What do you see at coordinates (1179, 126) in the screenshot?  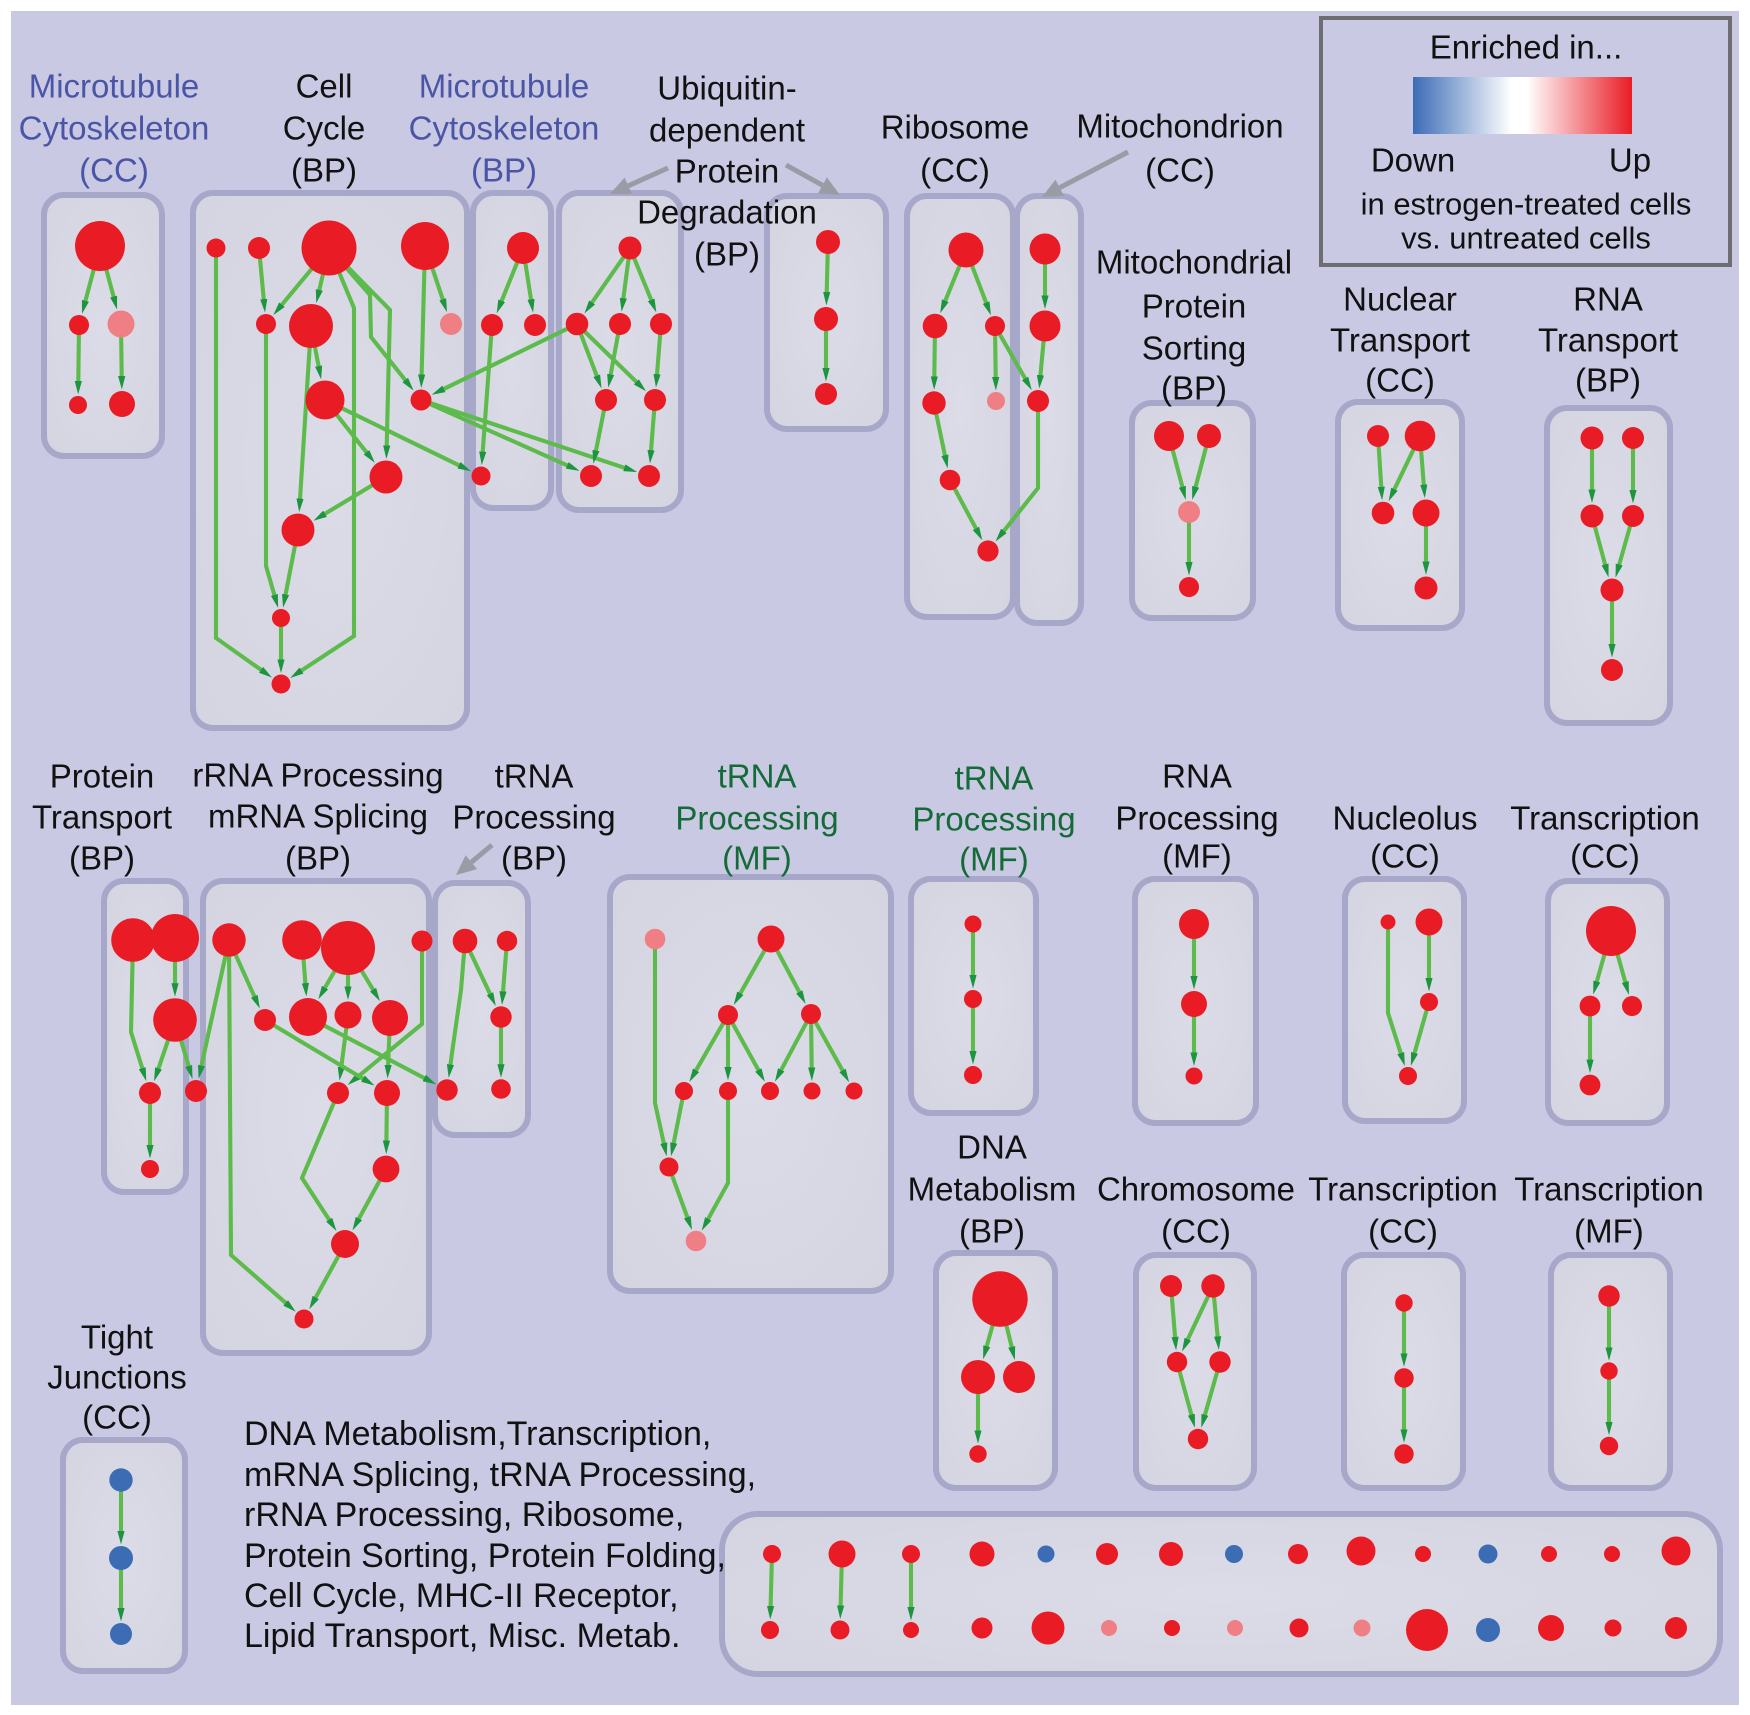 I see `svg-text: Mitochondrion` at bounding box center [1179, 126].